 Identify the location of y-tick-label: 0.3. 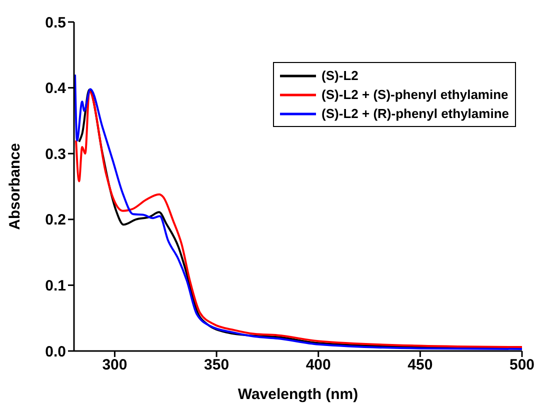
(55, 154).